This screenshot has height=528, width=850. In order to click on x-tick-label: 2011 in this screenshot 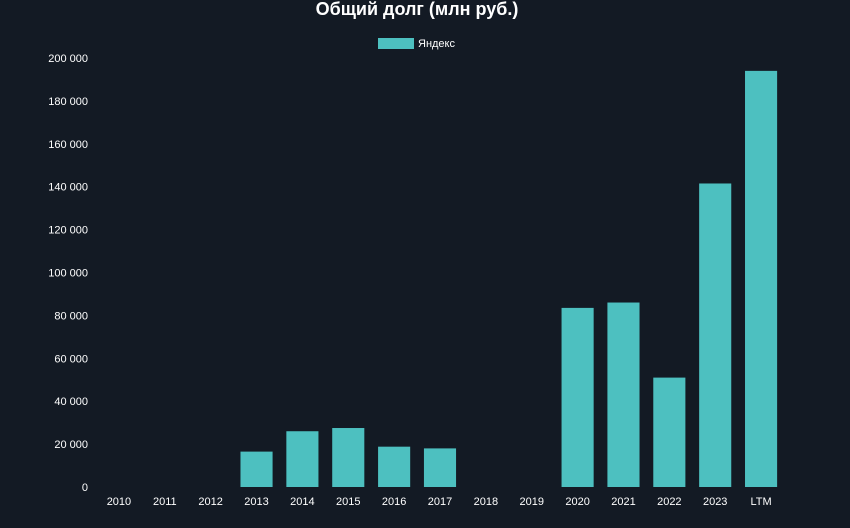, I will do `click(165, 502)`.